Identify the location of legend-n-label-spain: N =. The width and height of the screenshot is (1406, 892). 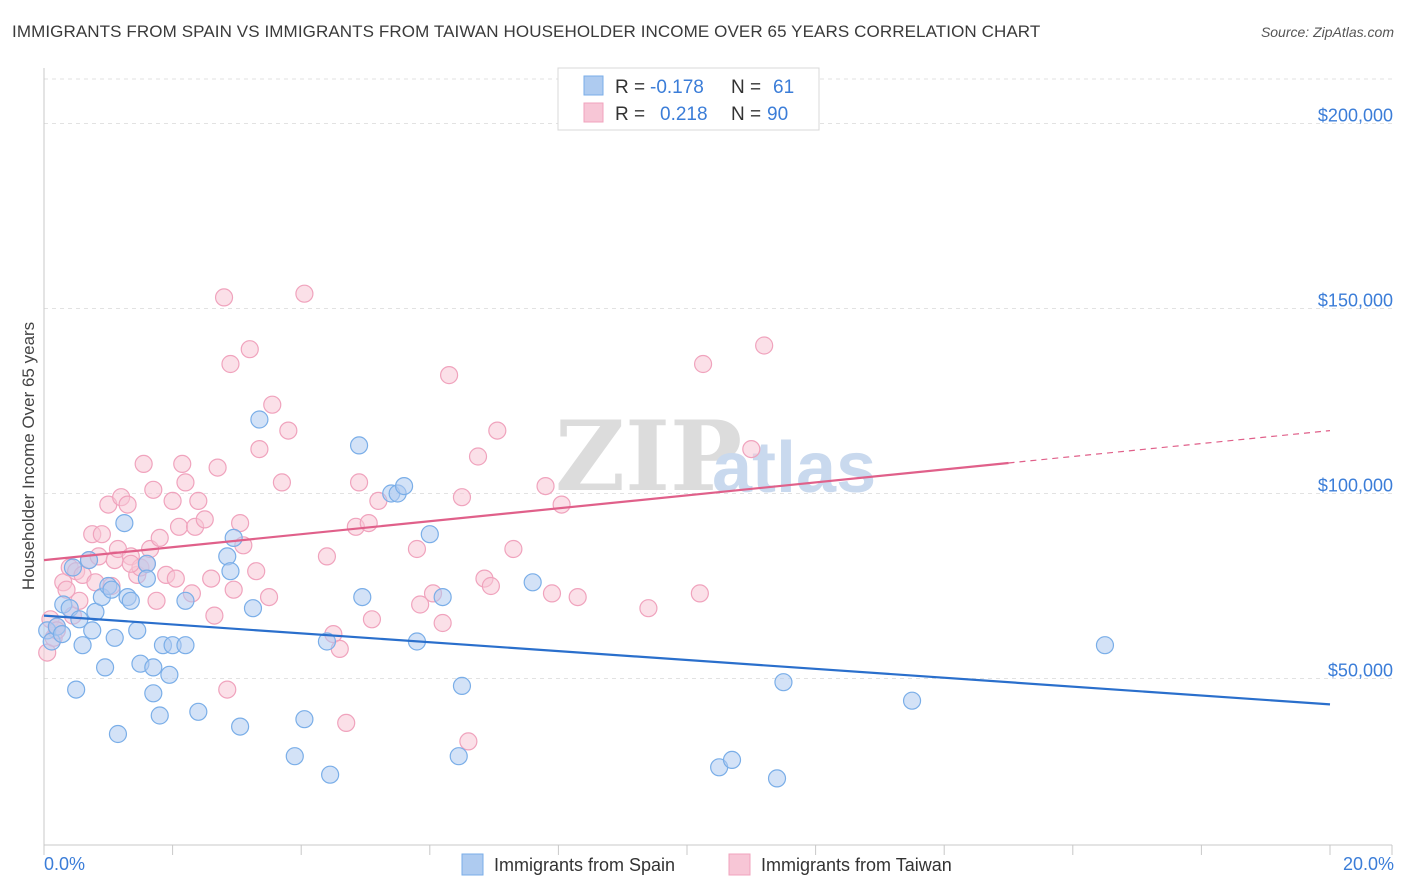
(746, 87).